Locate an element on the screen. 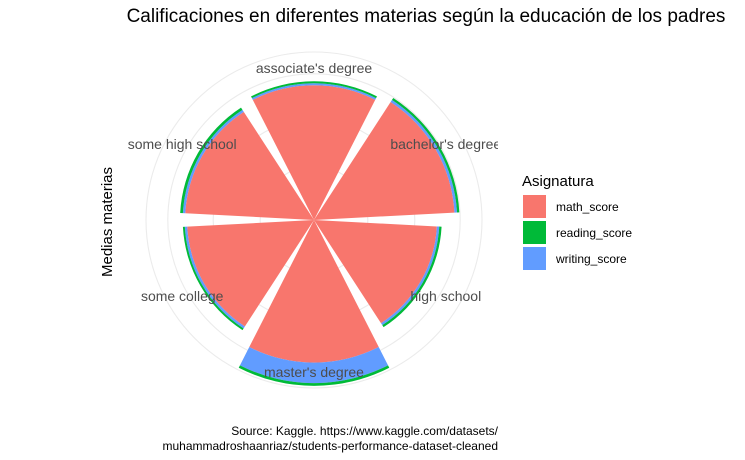  legend-label-reading-score: reading_score is located at coordinates (594, 233).